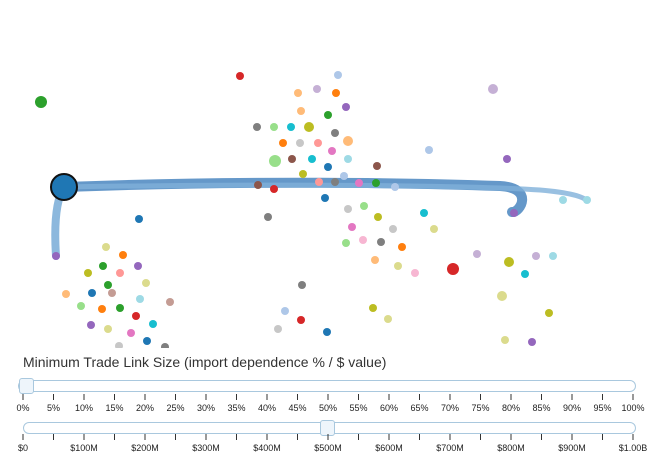 This screenshot has width=670, height=468. Describe the element at coordinates (327, 386) in the screenshot. I see `import-dependence-slider` at that location.